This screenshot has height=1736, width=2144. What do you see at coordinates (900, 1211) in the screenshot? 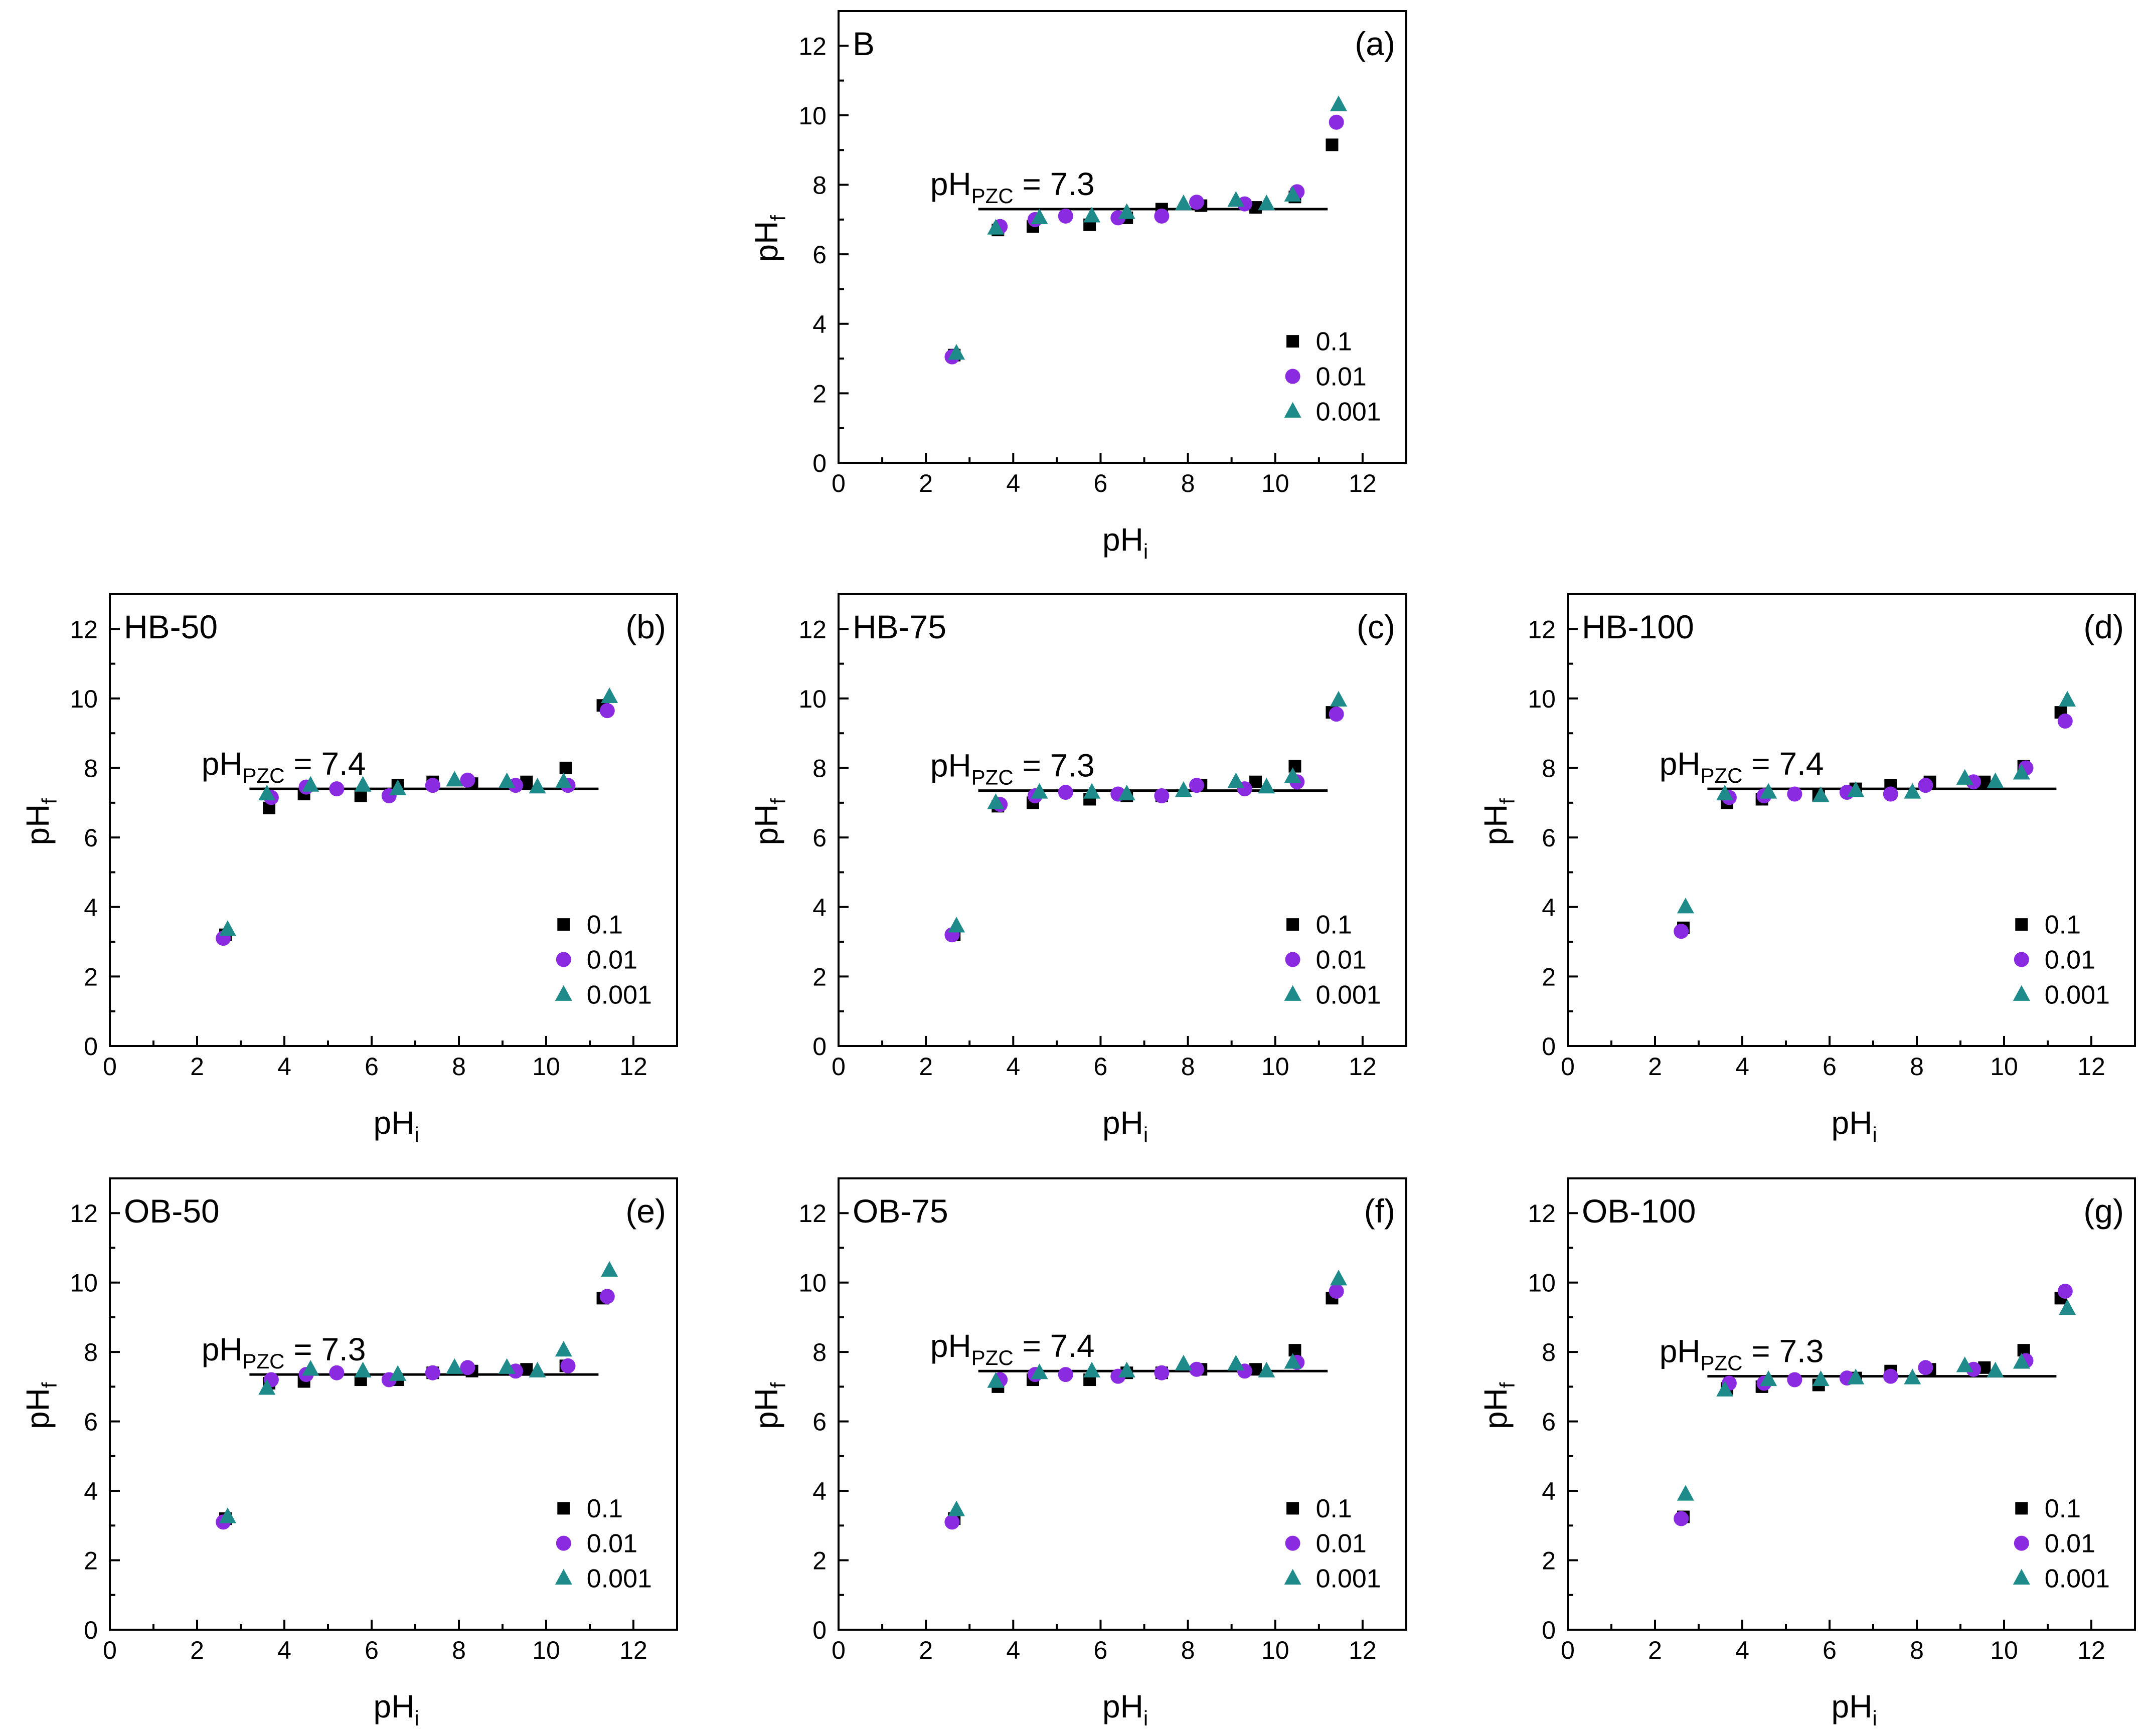
I see `sample-name: OB-75` at bounding box center [900, 1211].